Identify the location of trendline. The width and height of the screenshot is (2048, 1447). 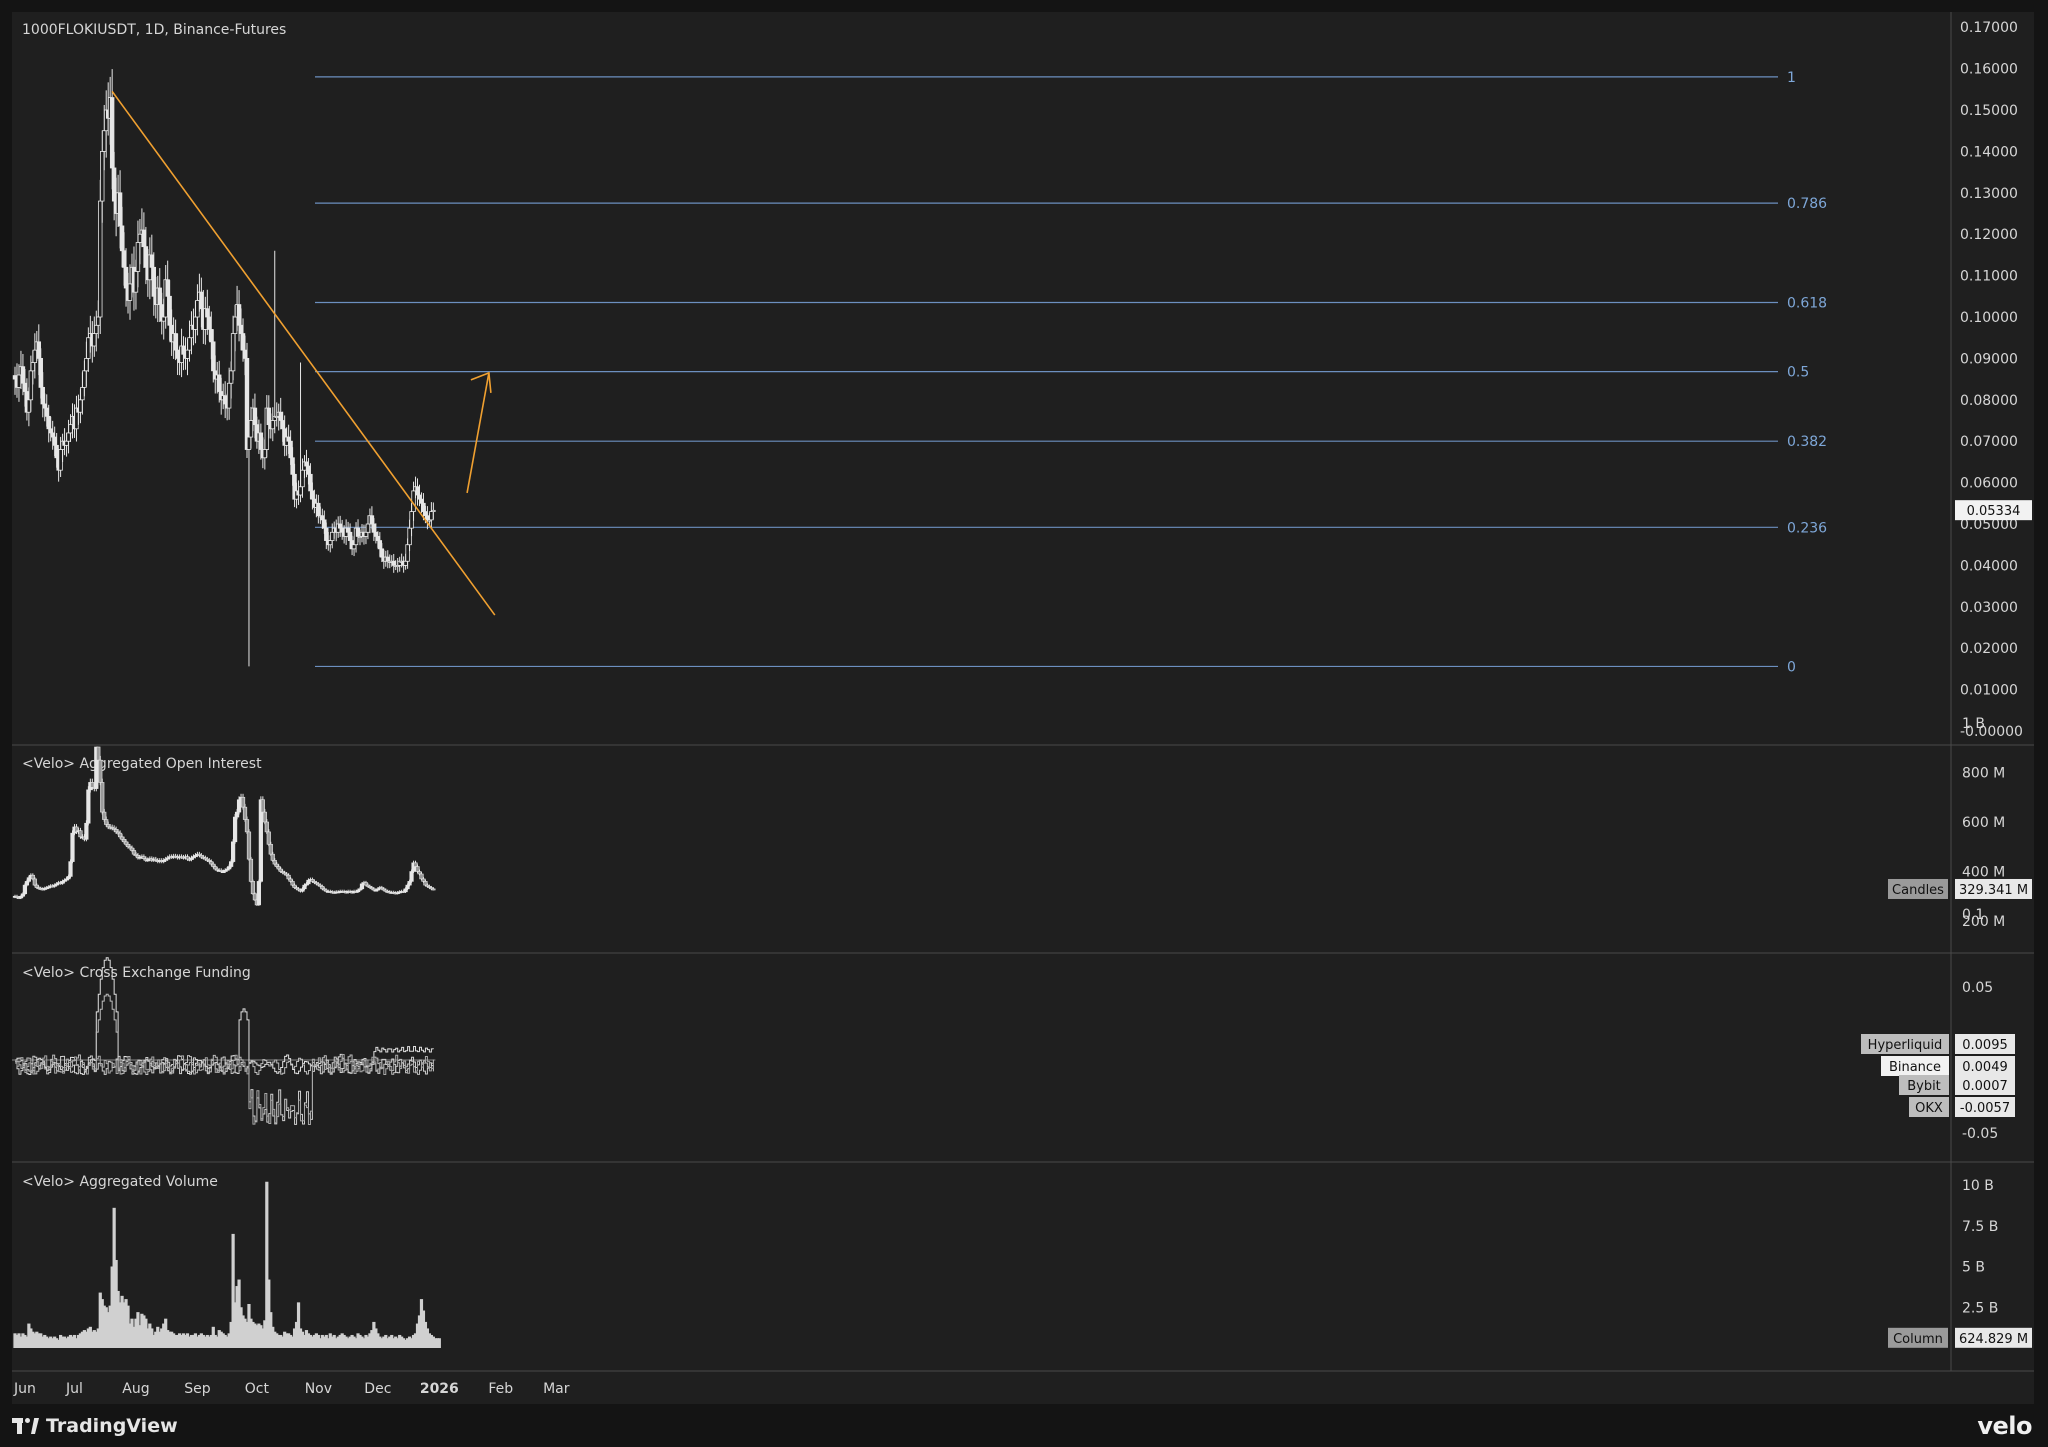
(303, 353).